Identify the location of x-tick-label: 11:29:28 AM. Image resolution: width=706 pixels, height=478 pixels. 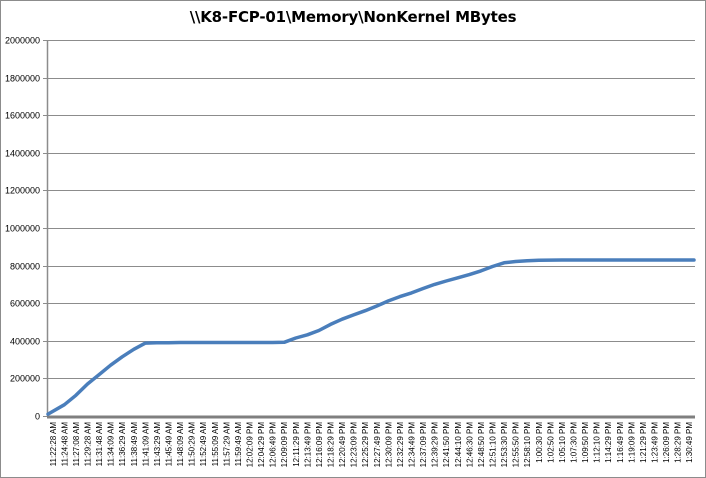
(88, 444).